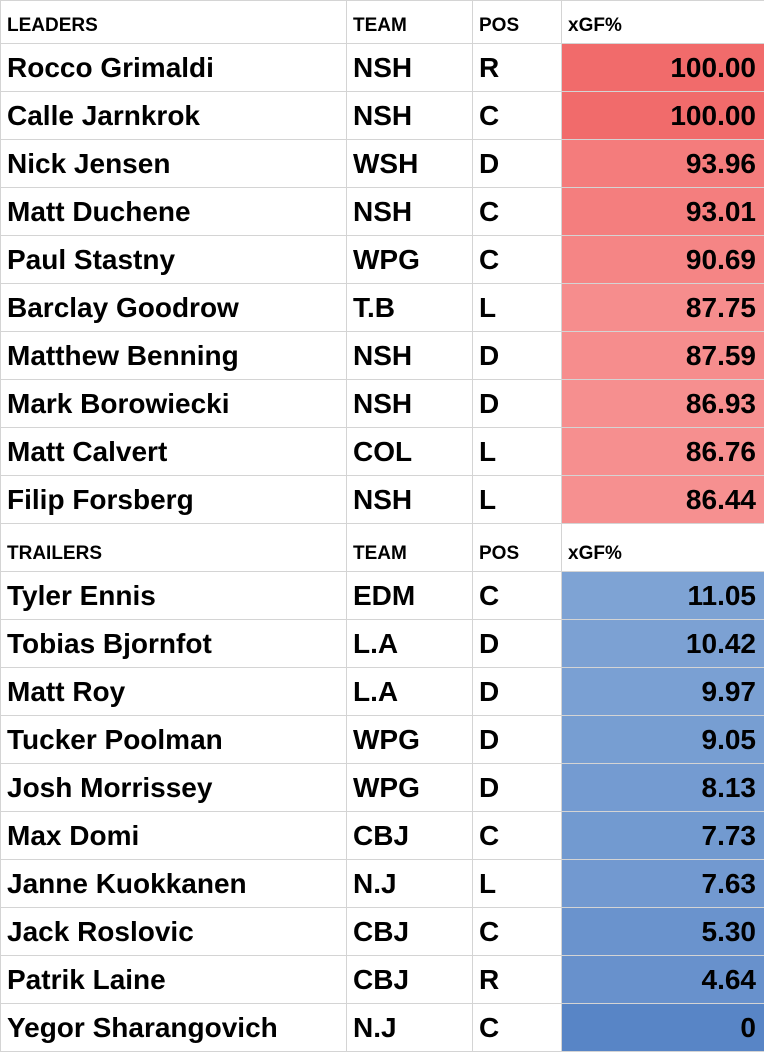 The height and width of the screenshot is (1052, 764). I want to click on leaders-header-pos: POS, so click(517, 22).